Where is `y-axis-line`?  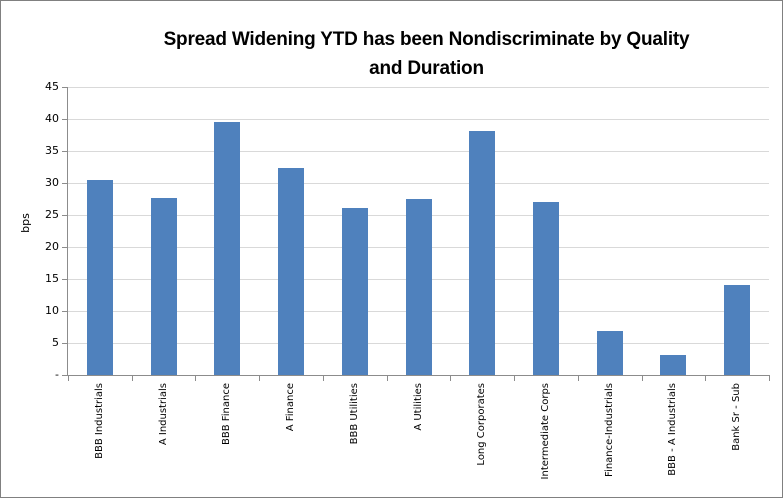 y-axis-line is located at coordinates (67, 231).